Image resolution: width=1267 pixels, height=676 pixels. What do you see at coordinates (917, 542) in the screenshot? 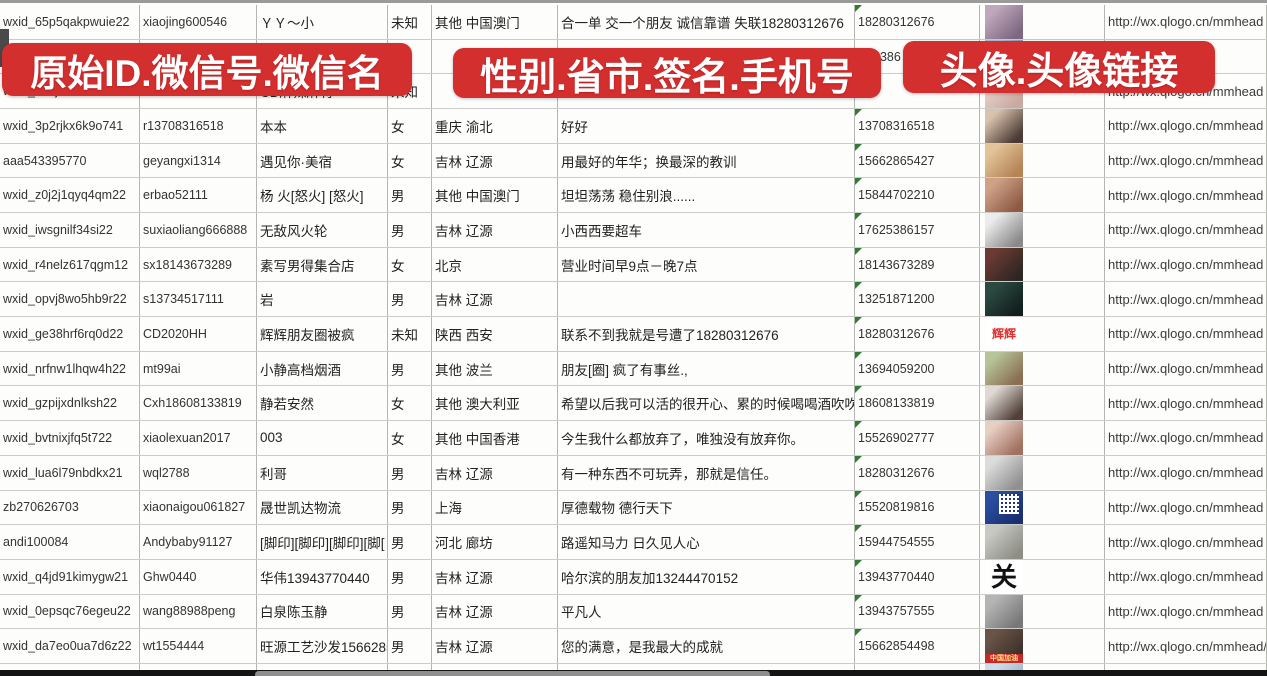
I see `cell-phone: 15944754555` at bounding box center [917, 542].